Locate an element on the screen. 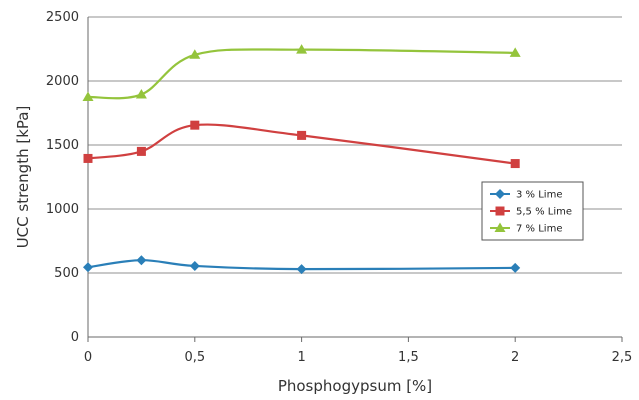  x-tick-label: 1,5 is located at coordinates (408, 357).